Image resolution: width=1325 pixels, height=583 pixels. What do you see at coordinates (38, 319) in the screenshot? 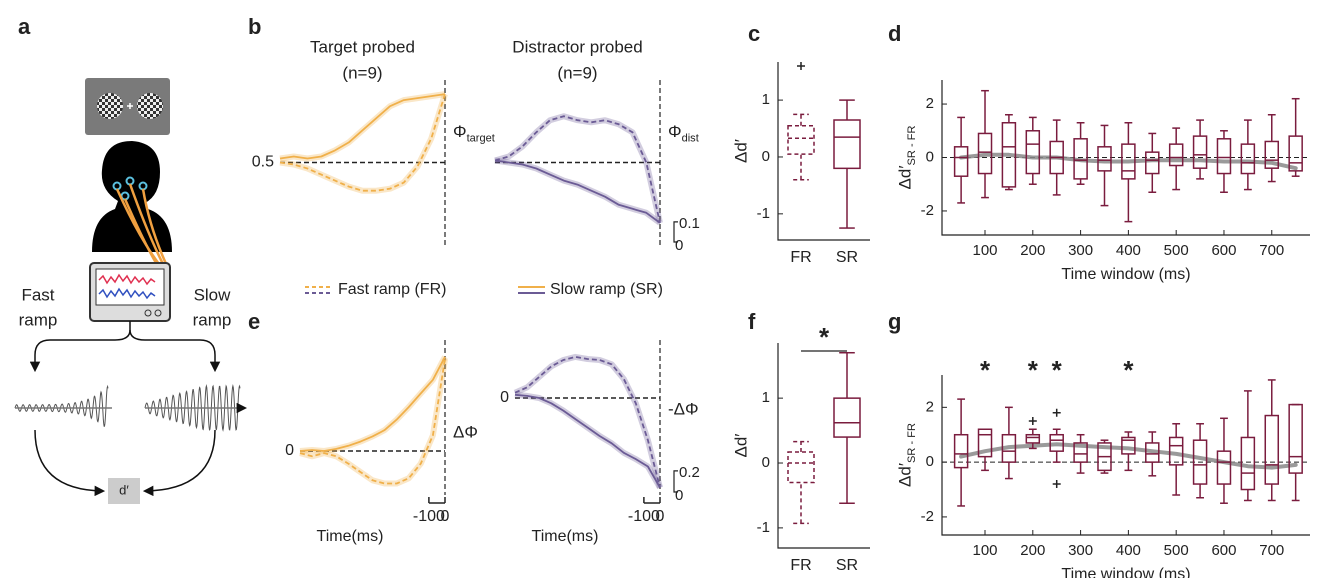
I see `fast-label: ramp` at bounding box center [38, 319].